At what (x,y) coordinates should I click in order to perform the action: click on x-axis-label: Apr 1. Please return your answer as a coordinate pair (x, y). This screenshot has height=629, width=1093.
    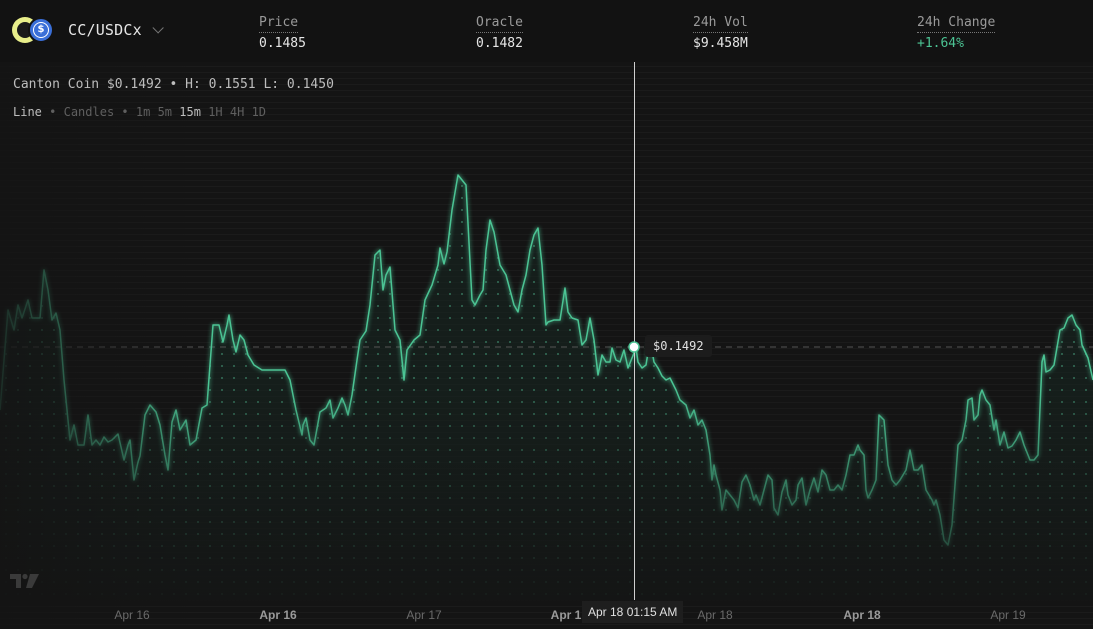
    Looking at the image, I should click on (566, 615).